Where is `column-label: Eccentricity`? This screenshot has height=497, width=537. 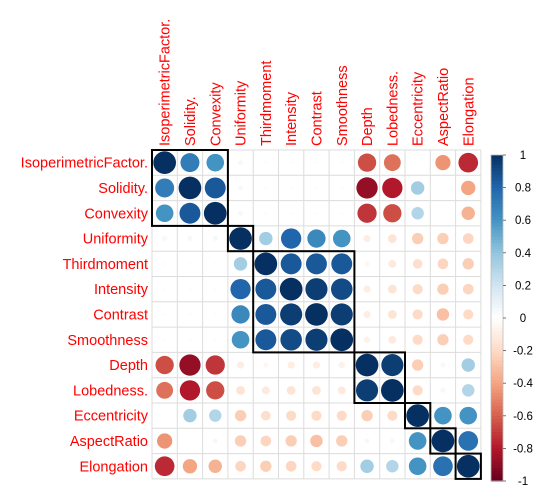 column-label: Eccentricity is located at coordinates (419, 108).